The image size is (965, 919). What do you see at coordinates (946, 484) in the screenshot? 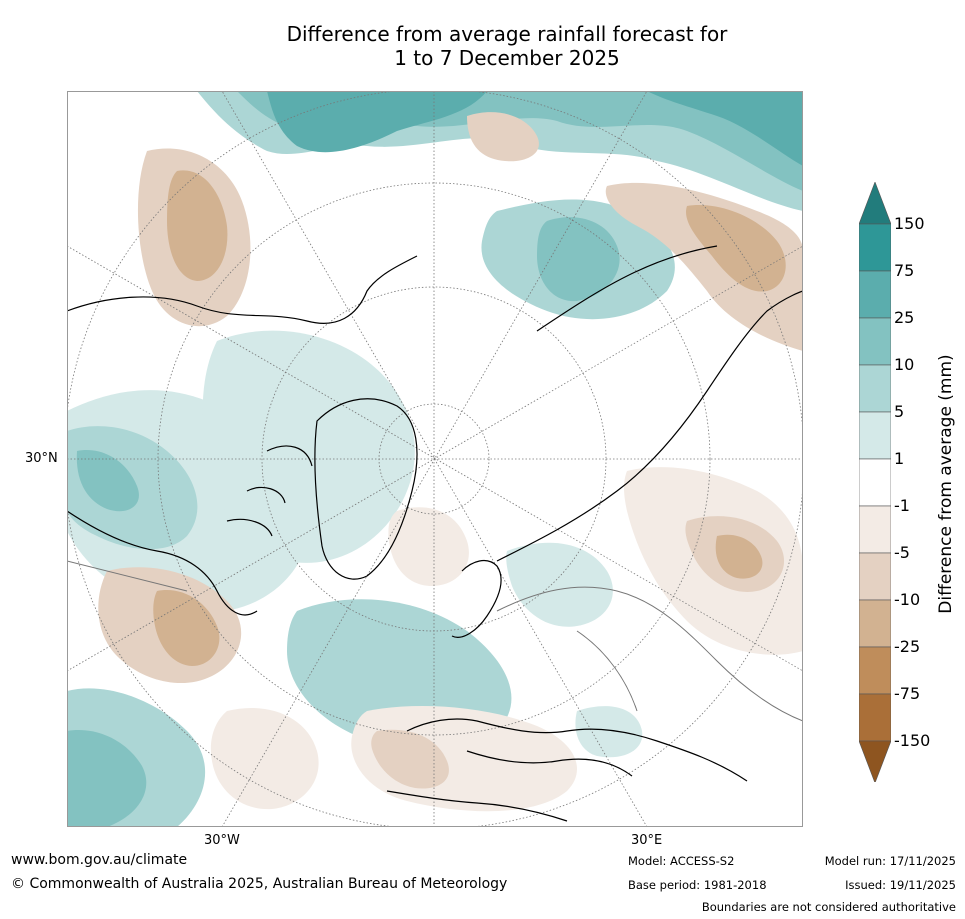
I see `colorbar-title: Difference from average (mm)` at bounding box center [946, 484].